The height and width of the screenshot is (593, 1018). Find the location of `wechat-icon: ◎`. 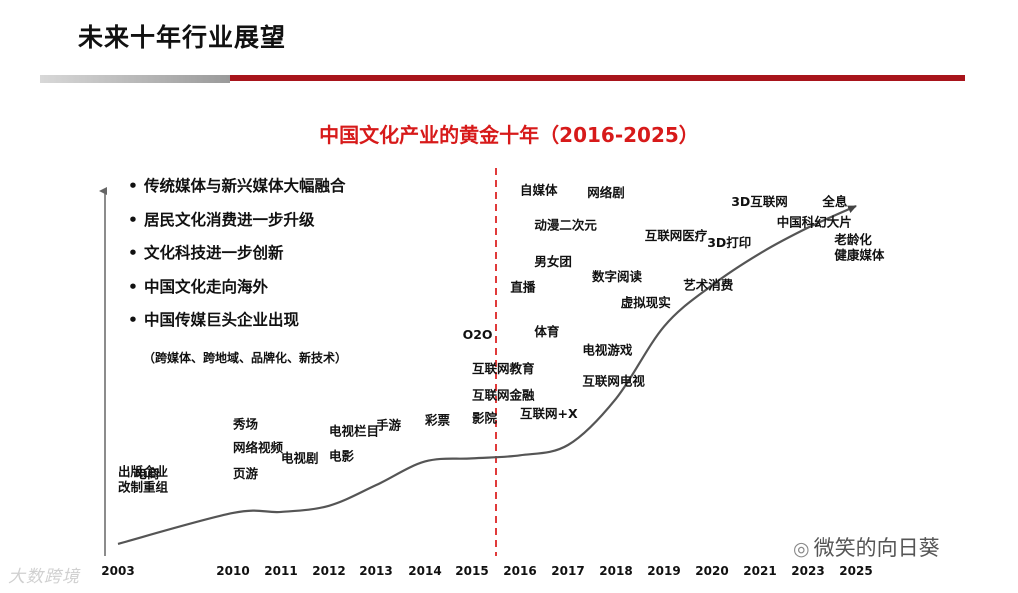

wechat-icon: ◎ is located at coordinates (801, 549).